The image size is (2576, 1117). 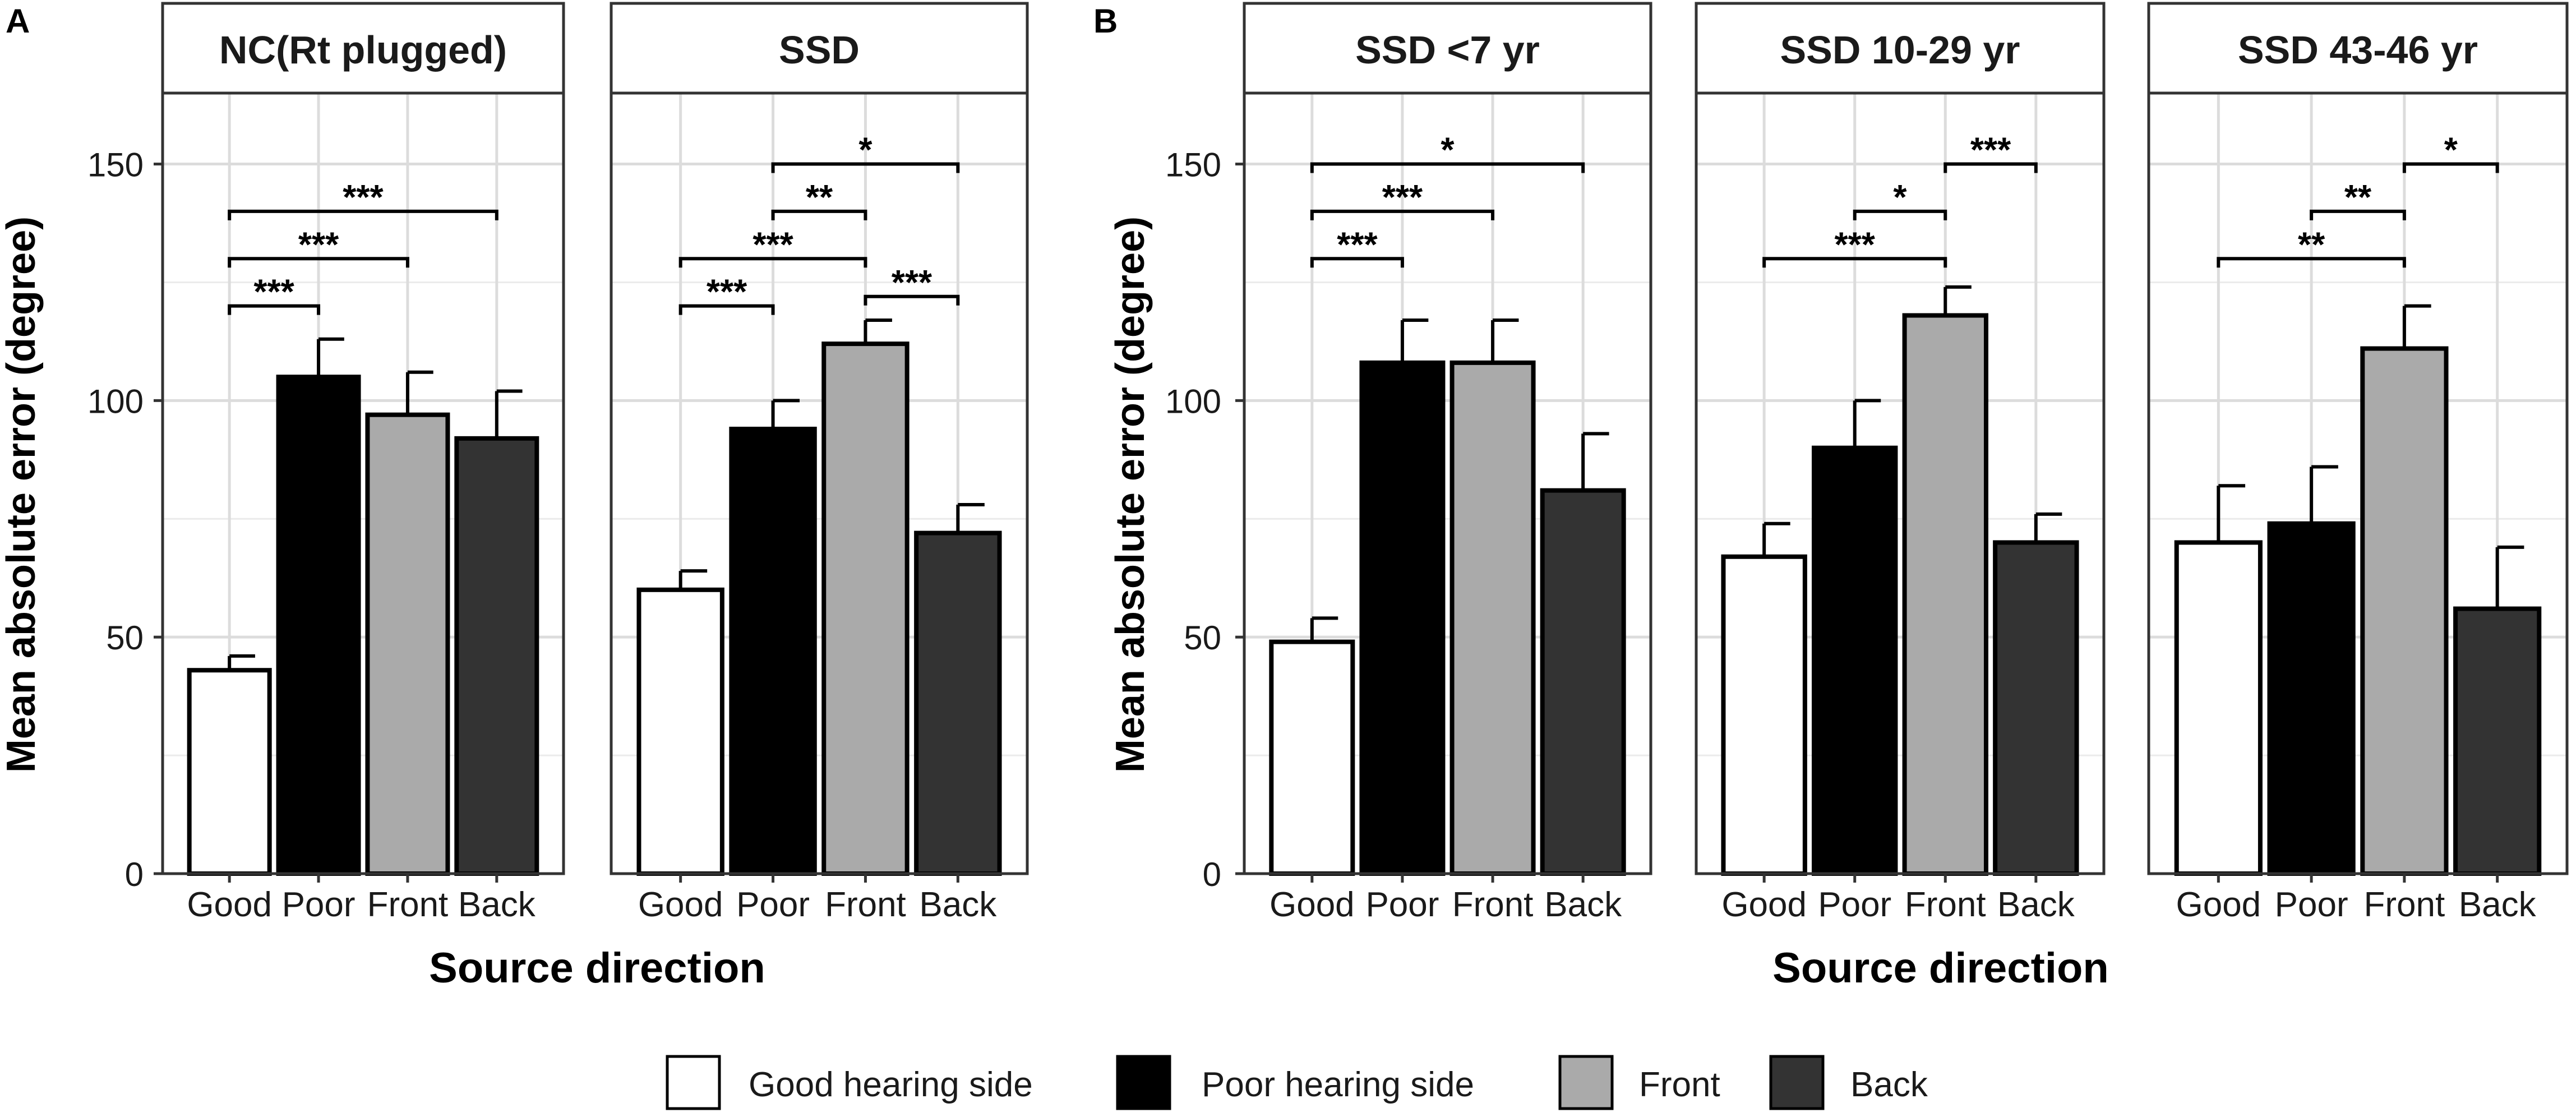 What do you see at coordinates (1586, 1082) in the screenshot?
I see `legend-swatch-front` at bounding box center [1586, 1082].